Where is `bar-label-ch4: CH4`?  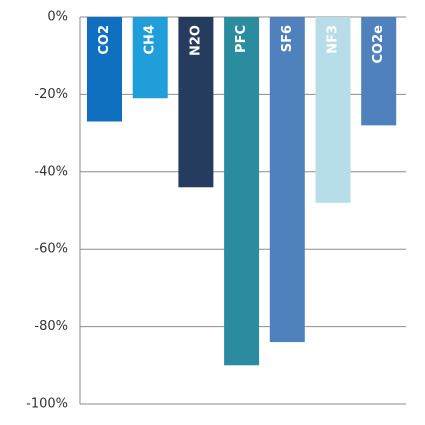
bar-label-ch4: CH4 is located at coordinates (150, 39).